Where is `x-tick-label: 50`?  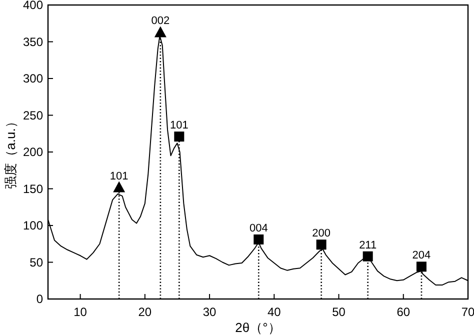
x-tick-label: 50 is located at coordinates (339, 312).